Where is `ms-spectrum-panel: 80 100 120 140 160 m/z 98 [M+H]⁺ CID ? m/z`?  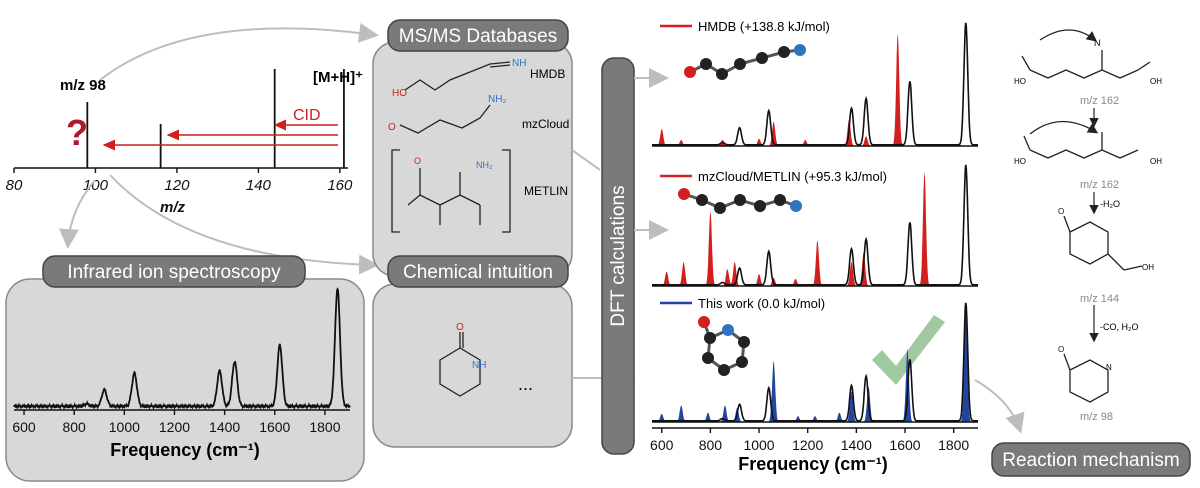 ms-spectrum-panel: 80 100 120 140 160 m/z 98 [M+H]⁺ CID ? m/z is located at coordinates (184, 142).